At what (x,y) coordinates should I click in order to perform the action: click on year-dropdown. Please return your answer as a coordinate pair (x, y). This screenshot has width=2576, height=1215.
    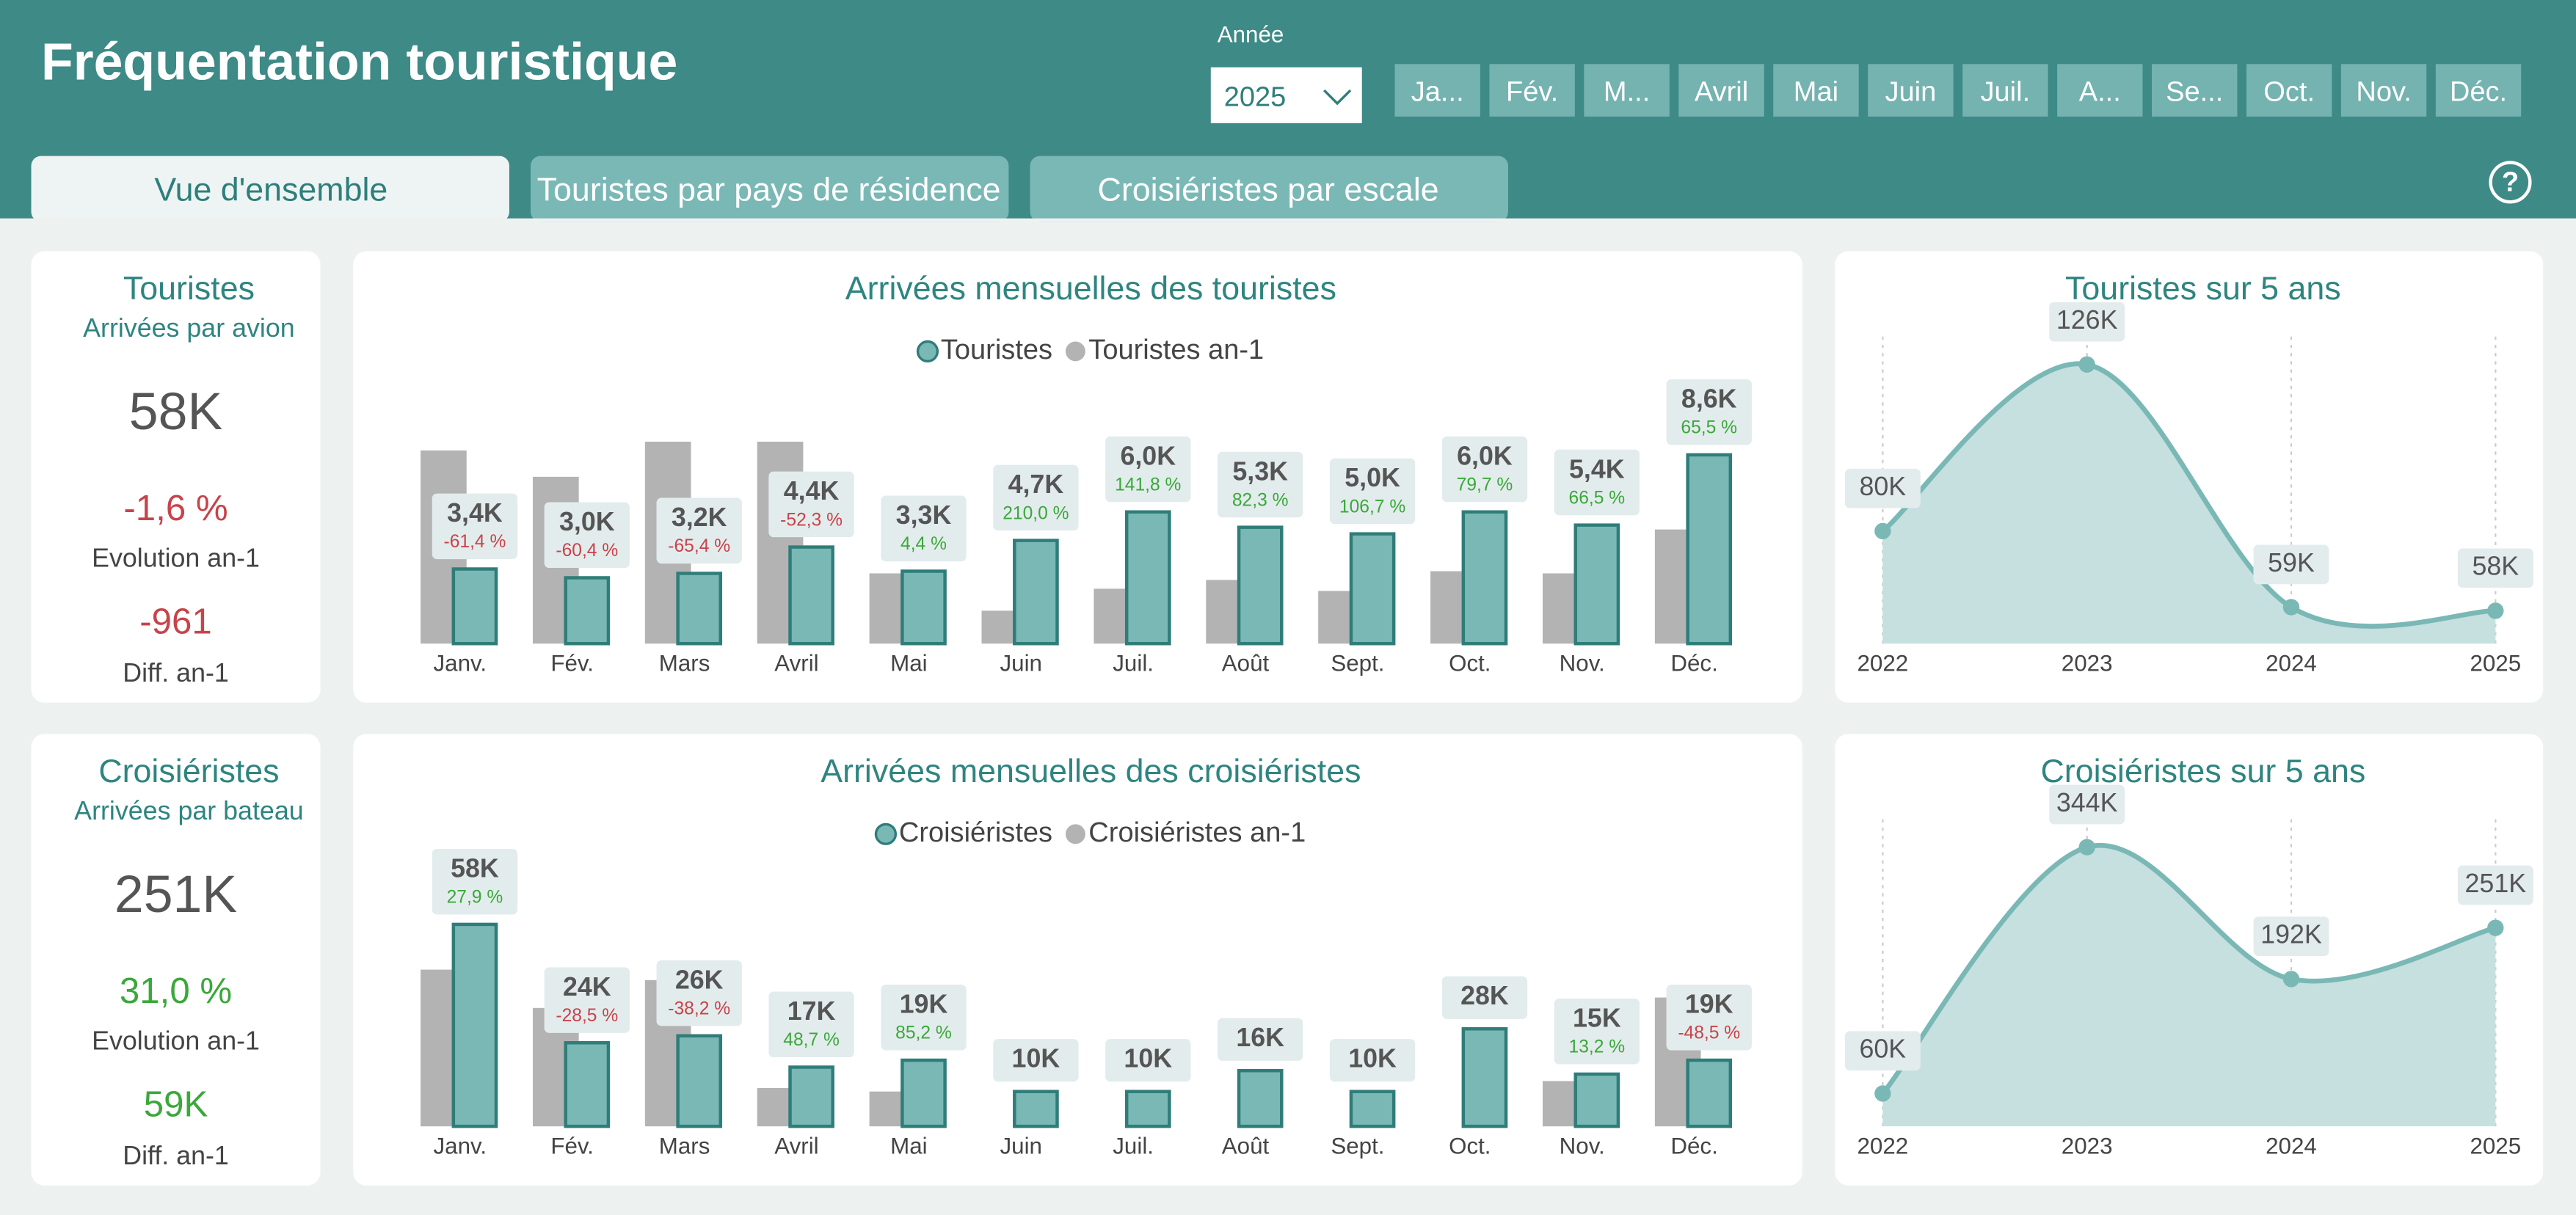
    Looking at the image, I should click on (1286, 95).